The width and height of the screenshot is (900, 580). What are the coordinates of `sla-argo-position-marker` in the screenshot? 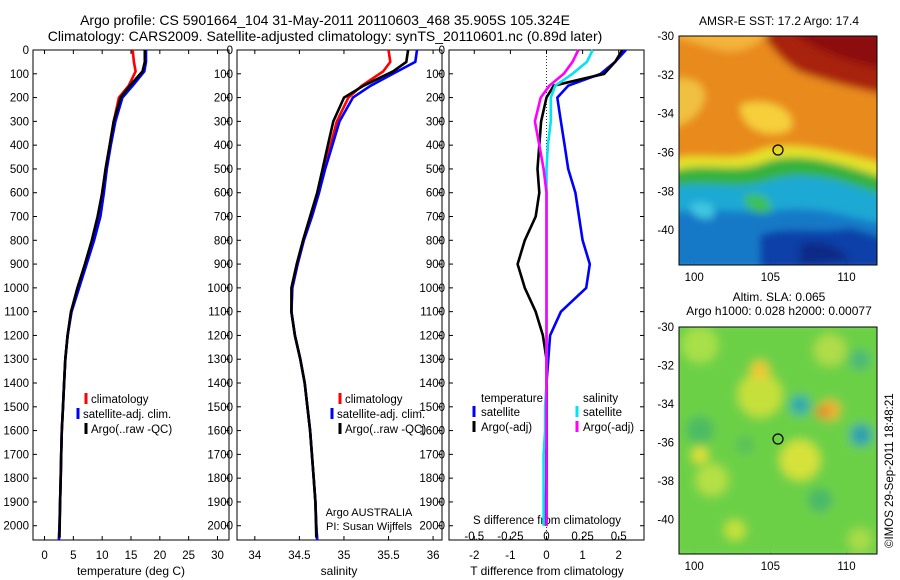 It's located at (778, 439).